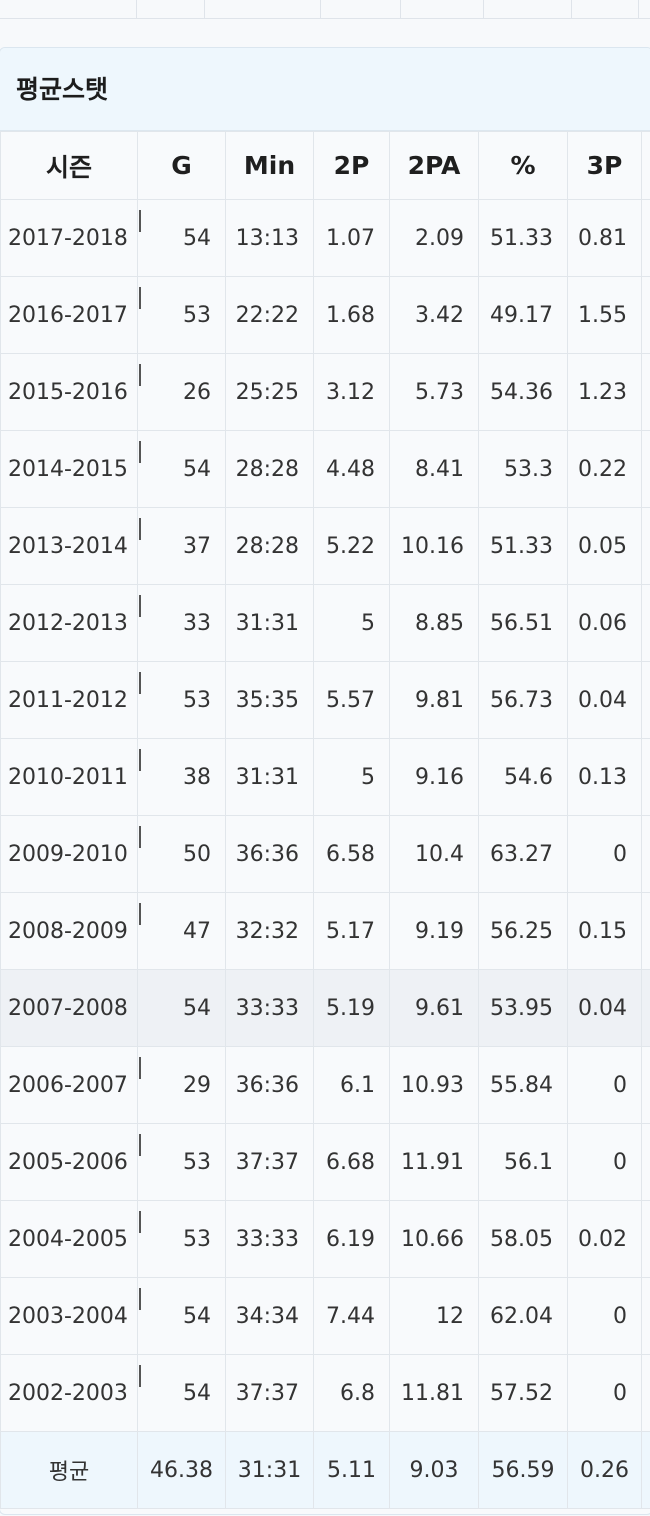 The height and width of the screenshot is (1516, 650). I want to click on cell-minutes: 37:37, so click(269, 1393).